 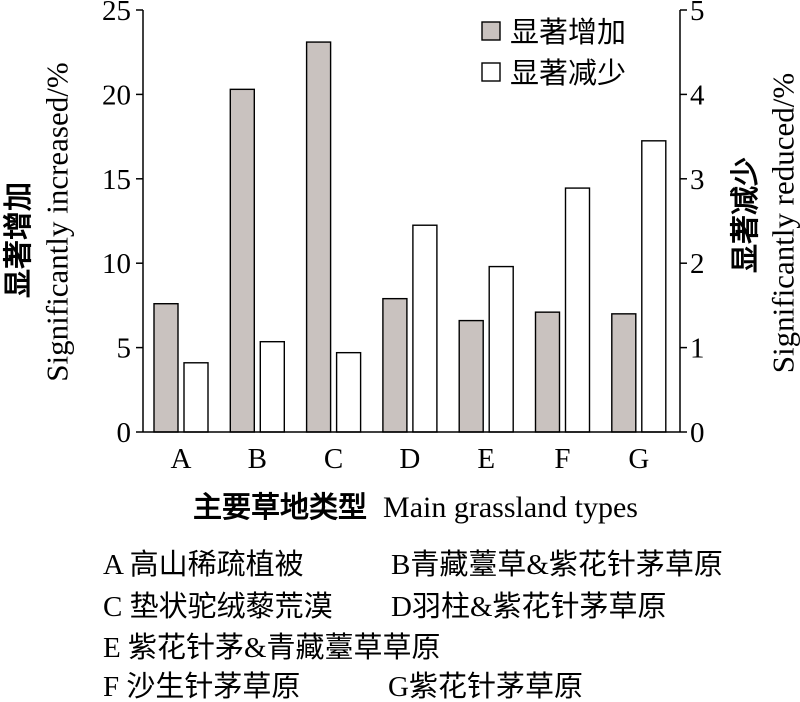 I want to click on right-axis-title-zh: 显著减少, so click(x=745, y=215).